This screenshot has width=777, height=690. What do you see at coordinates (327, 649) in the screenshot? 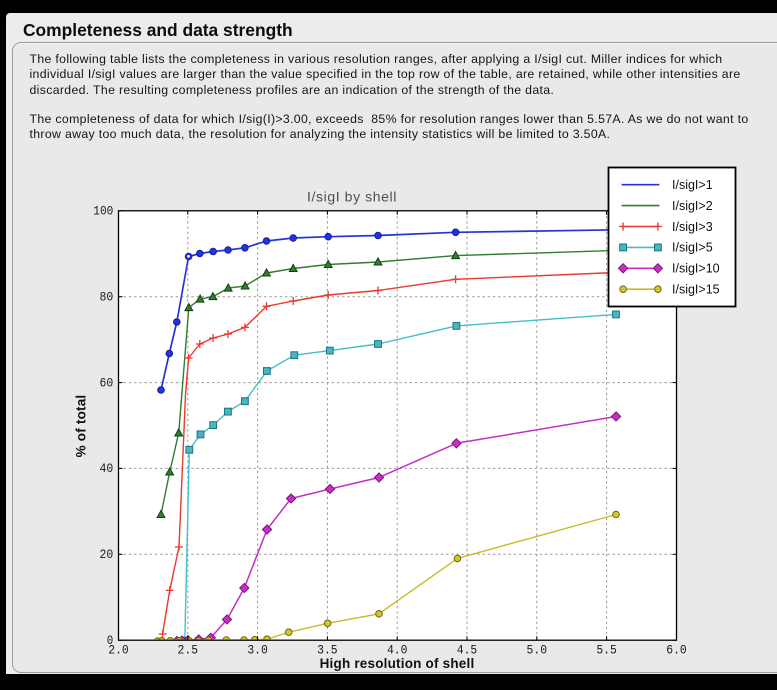
I see `svg-text: 3.5` at bounding box center [327, 649].